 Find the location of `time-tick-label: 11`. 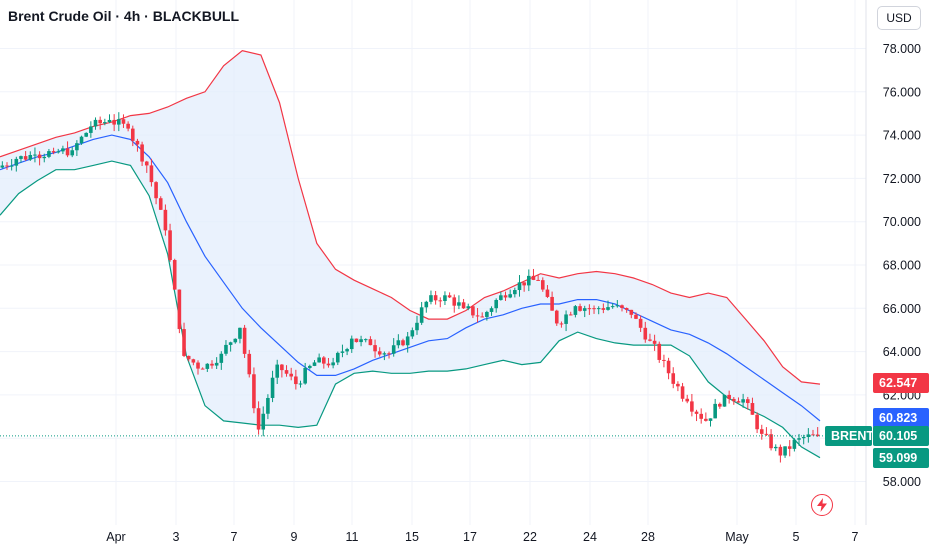

time-tick-label: 11 is located at coordinates (352, 537).